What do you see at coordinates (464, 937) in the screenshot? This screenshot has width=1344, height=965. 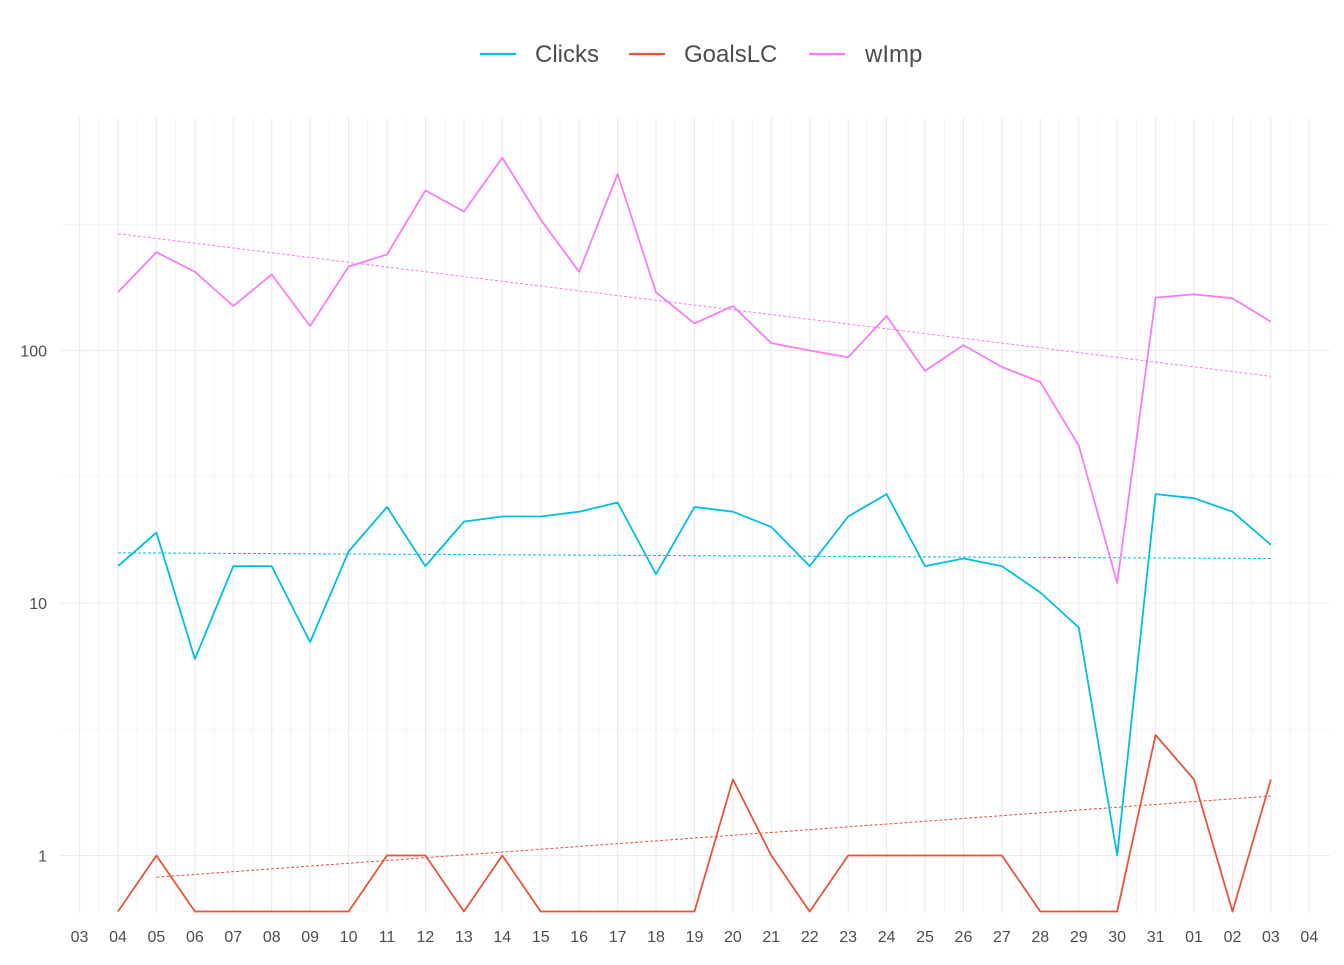 I see `x-tick-label: 13` at bounding box center [464, 937].